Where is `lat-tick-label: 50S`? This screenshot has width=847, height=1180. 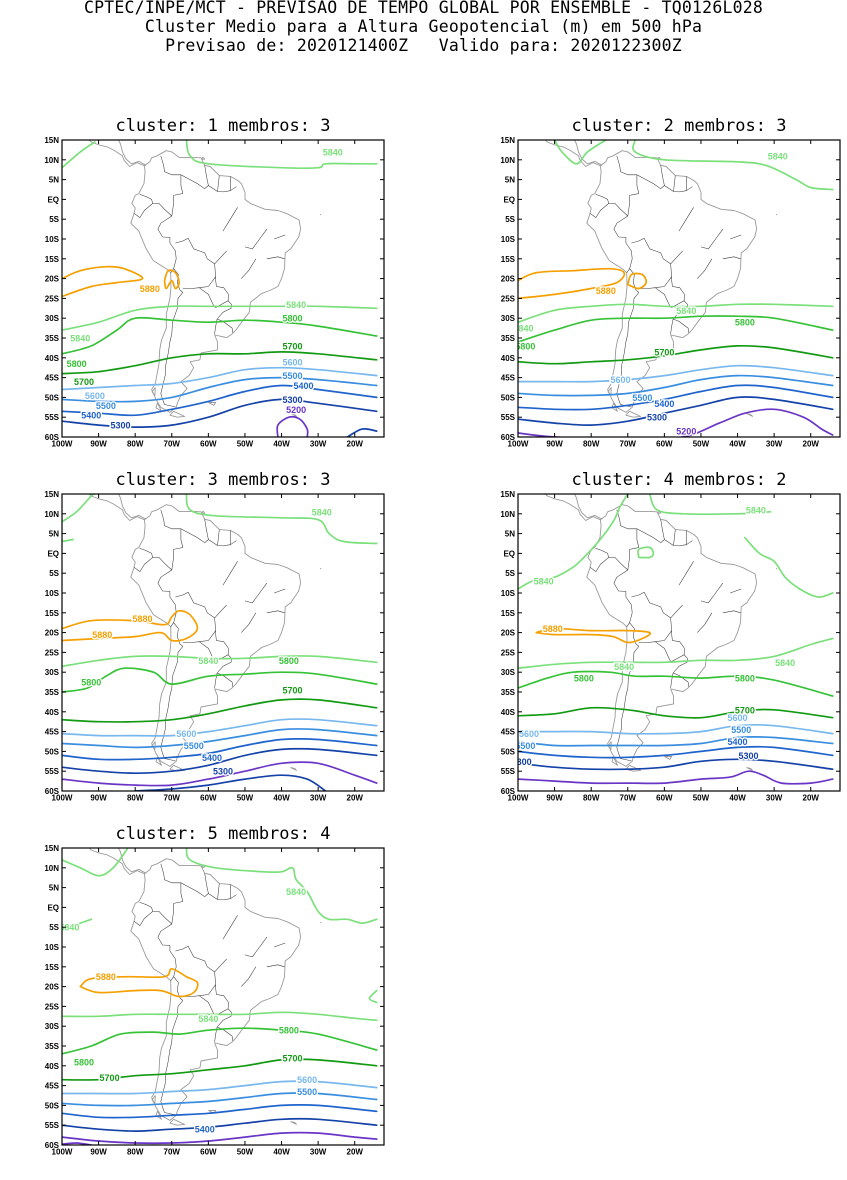
lat-tick-label: 50S is located at coordinates (52, 397).